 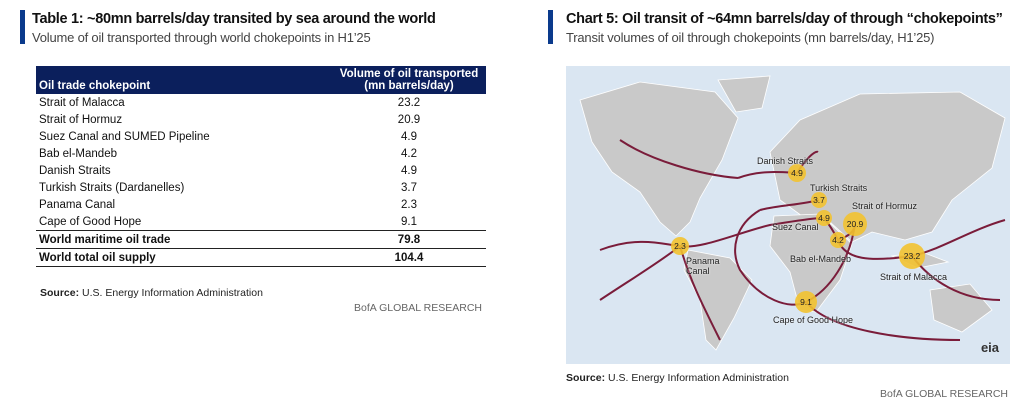 What do you see at coordinates (409, 119) in the screenshot?
I see `volume: 20.9` at bounding box center [409, 119].